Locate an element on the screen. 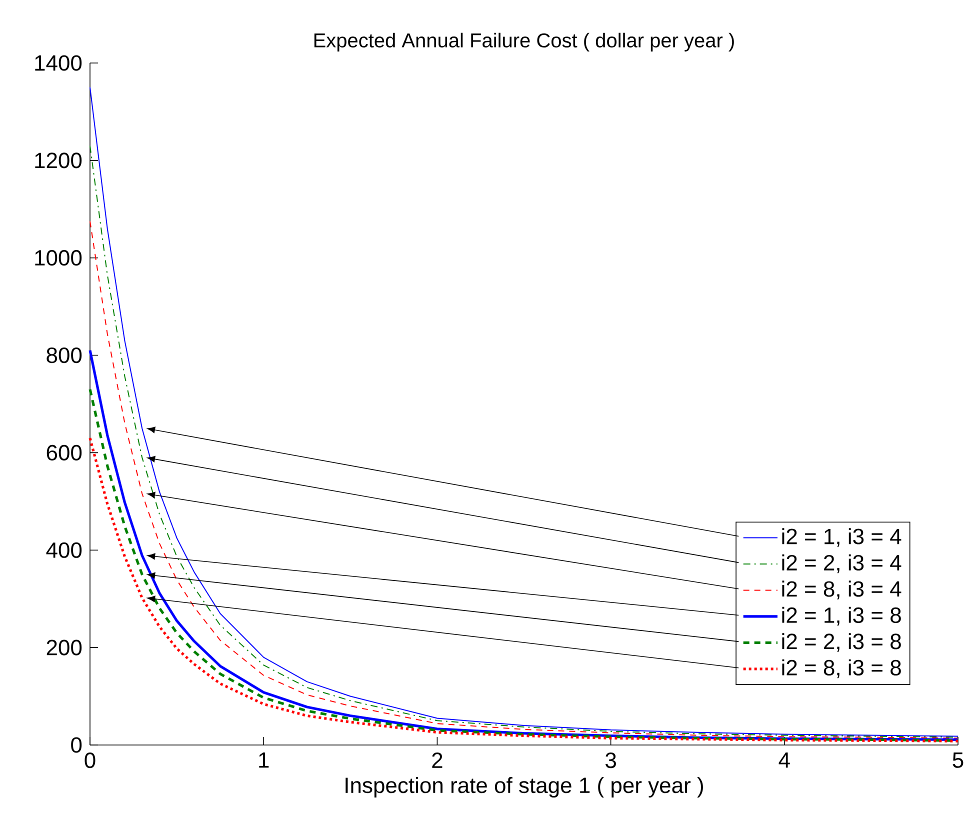 The height and width of the screenshot is (833, 969). x-tick-label: 3 is located at coordinates (611, 760).